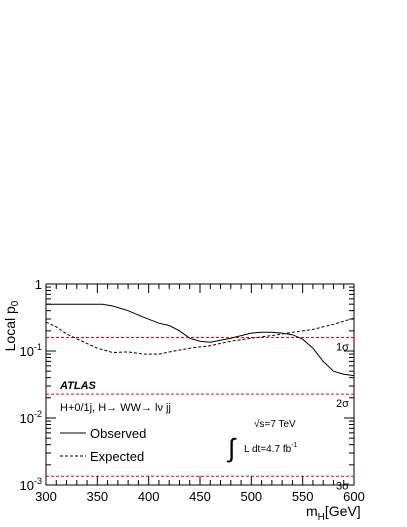 The height and width of the screenshot is (527, 407). Describe the element at coordinates (342, 486) in the screenshot. I see `sigma-label-3: 3σ` at that location.